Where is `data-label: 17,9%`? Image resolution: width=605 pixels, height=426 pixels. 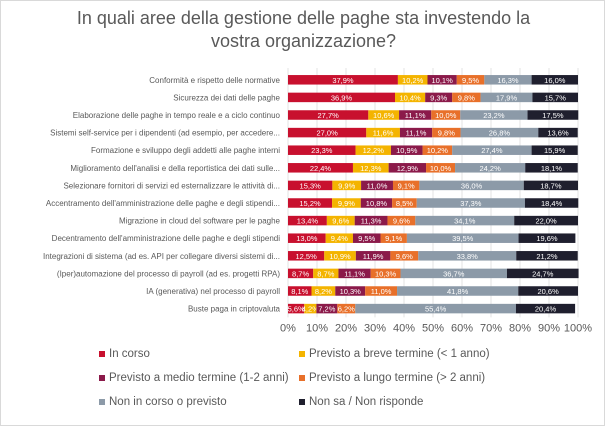 data-label: 17,9% is located at coordinates (507, 97).